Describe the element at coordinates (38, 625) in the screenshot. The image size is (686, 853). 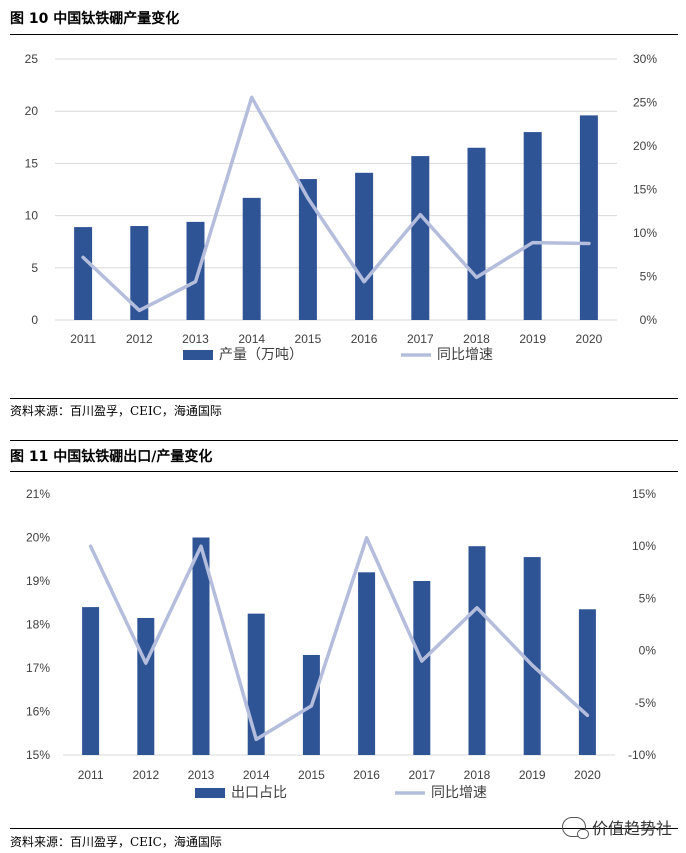
I see `left-axis-tick-label: 18%` at that location.